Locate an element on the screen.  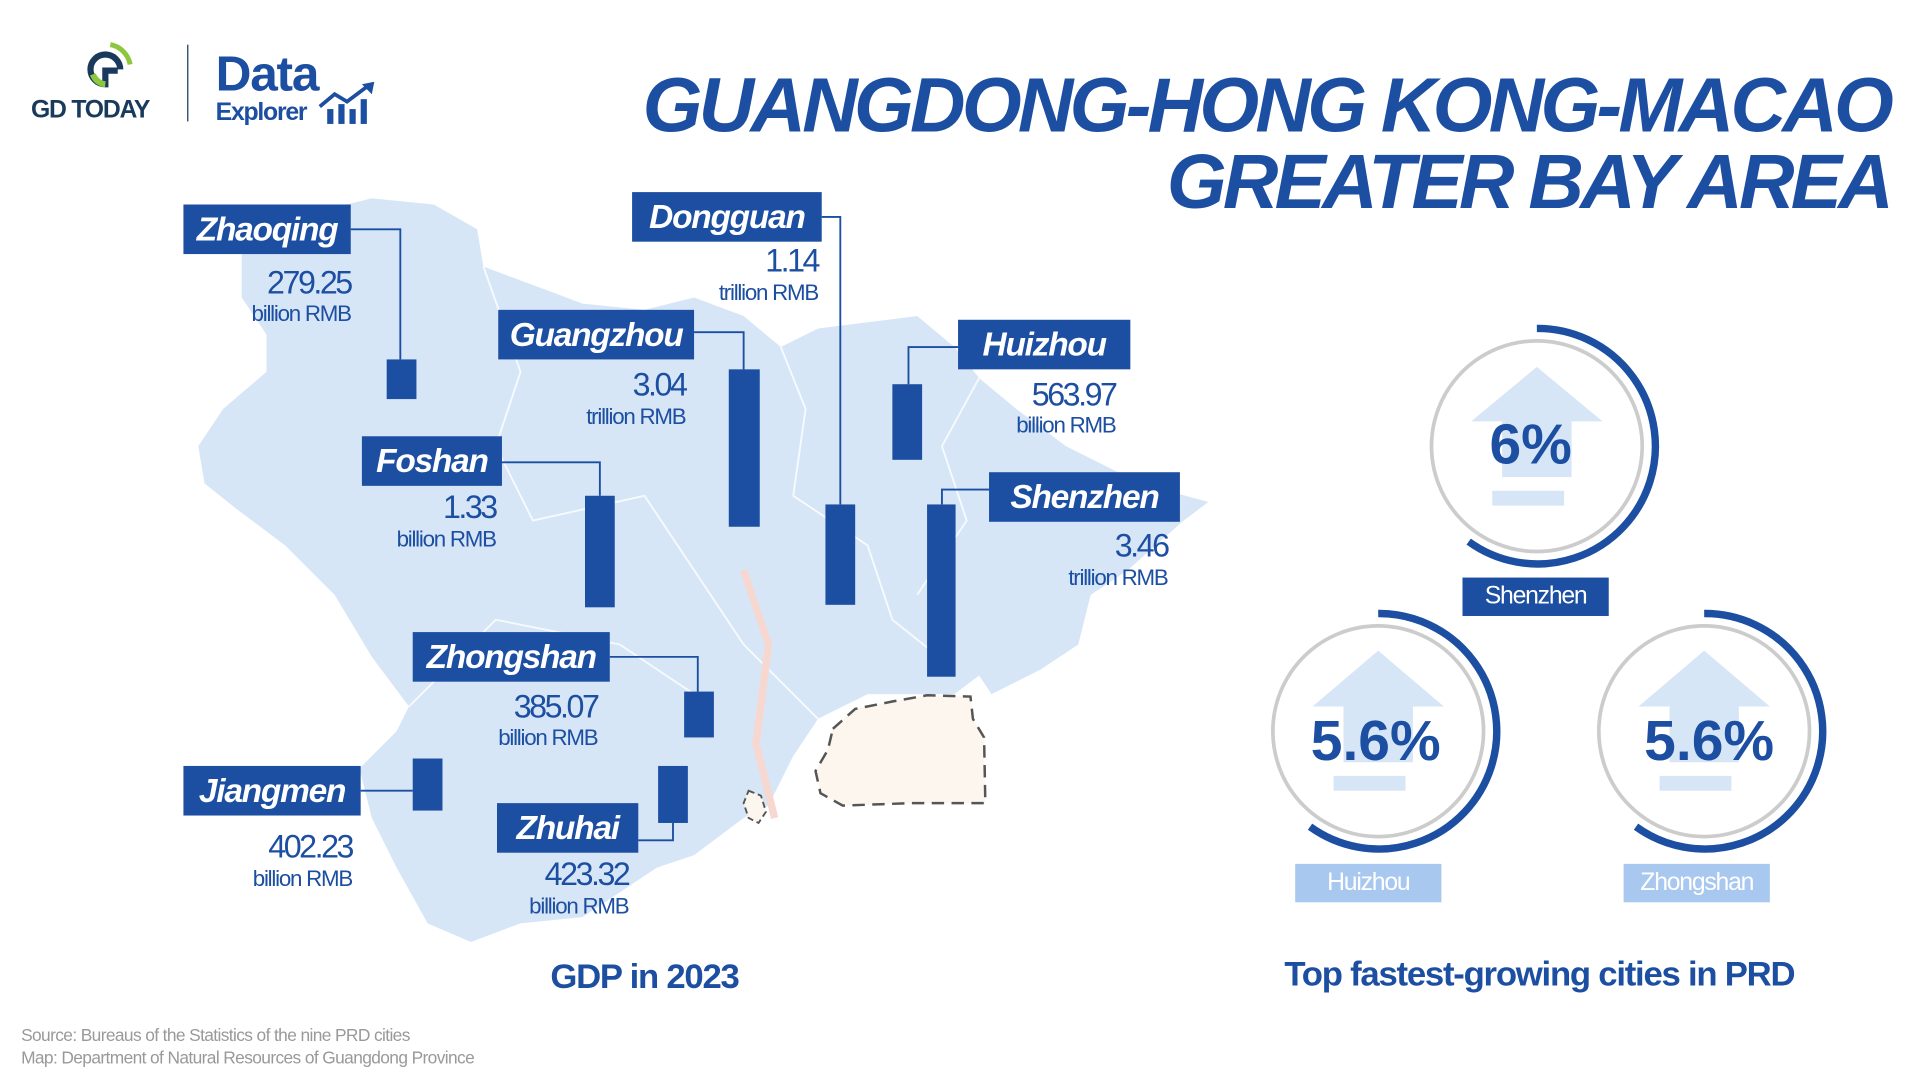
gd-today-logo: GD TODAY is located at coordinates (105, 81).